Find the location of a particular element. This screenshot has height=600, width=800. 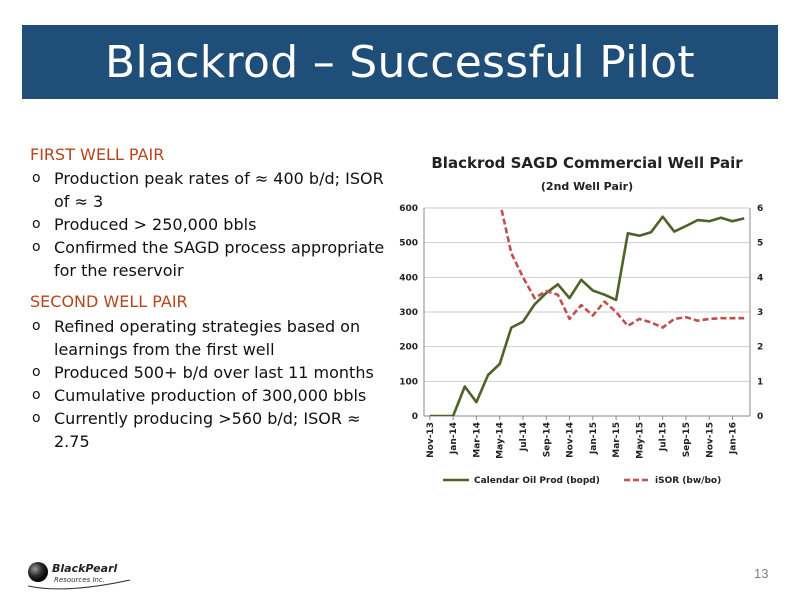

y-right-tick-label: 2 is located at coordinates (760, 348).